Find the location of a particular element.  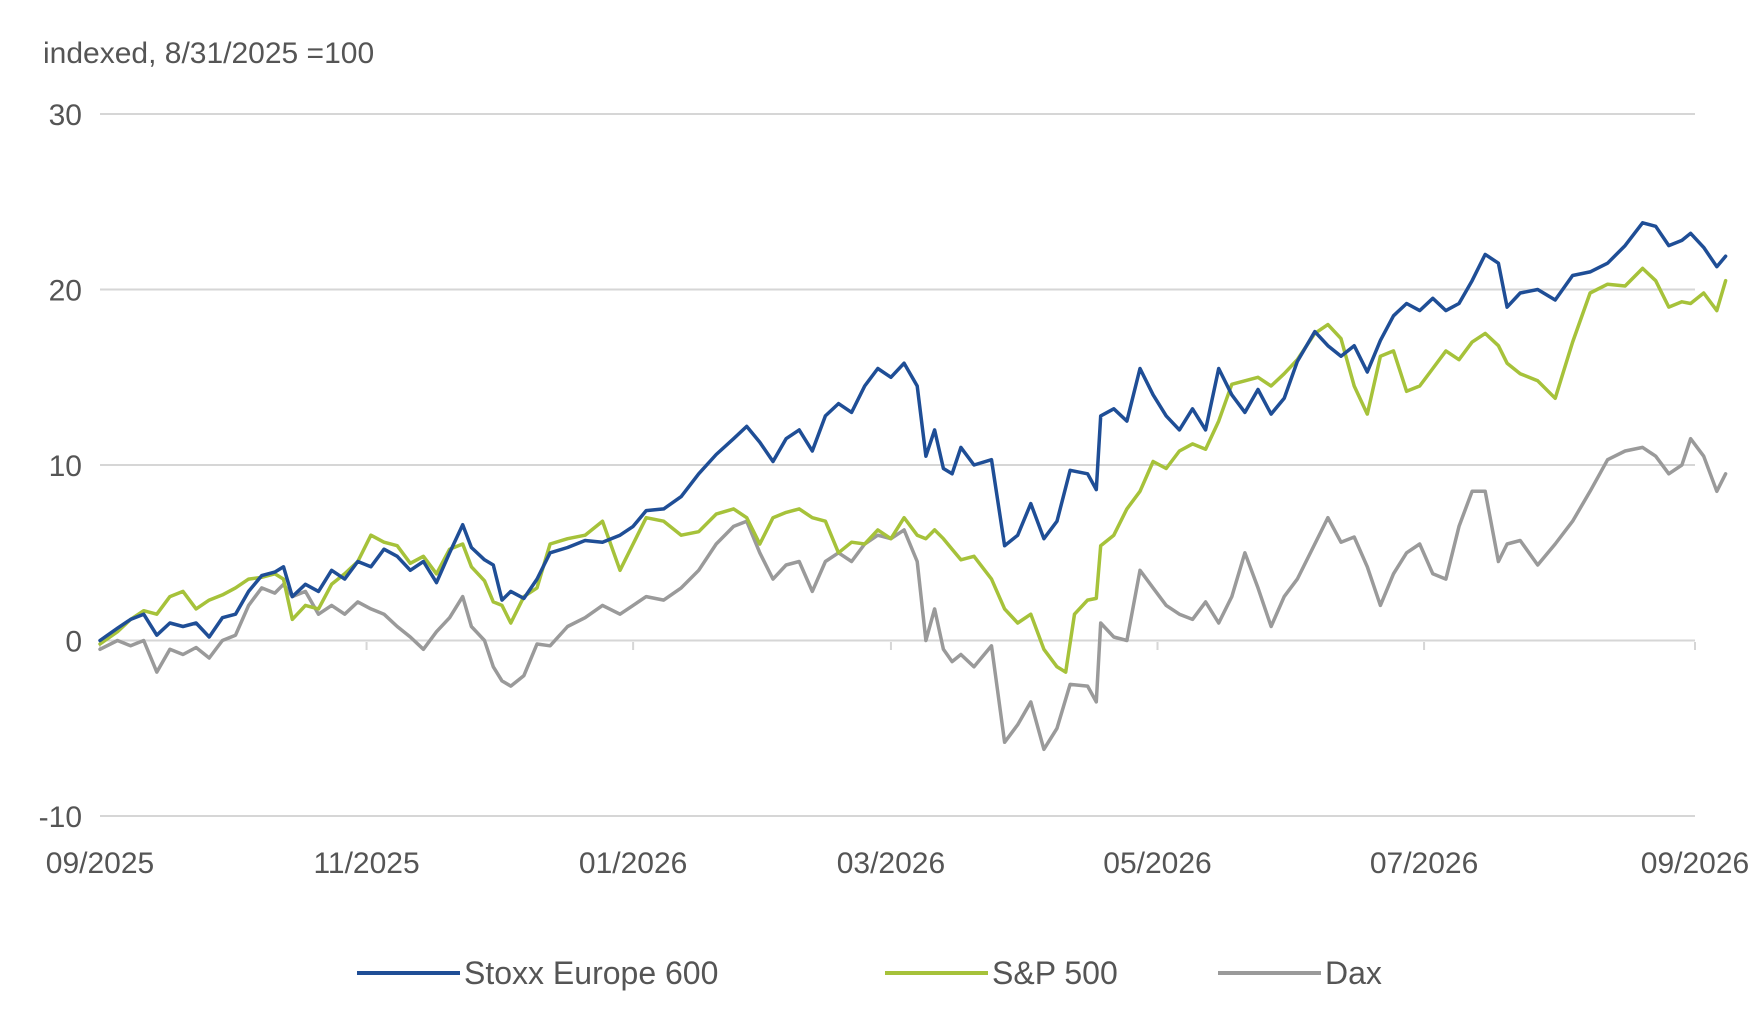

y-axis-ticks: -10 0 10 20 30 is located at coordinates (60, 466).